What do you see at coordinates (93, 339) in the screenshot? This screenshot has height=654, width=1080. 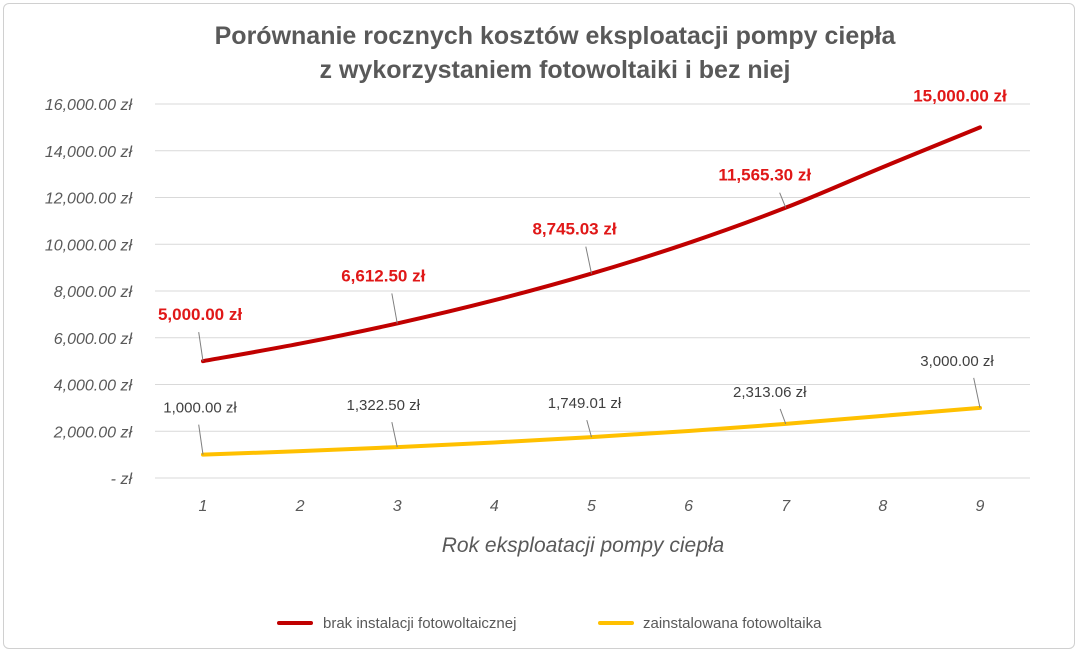 I see `y-tick-label: 6,000.00 zł` at bounding box center [93, 339].